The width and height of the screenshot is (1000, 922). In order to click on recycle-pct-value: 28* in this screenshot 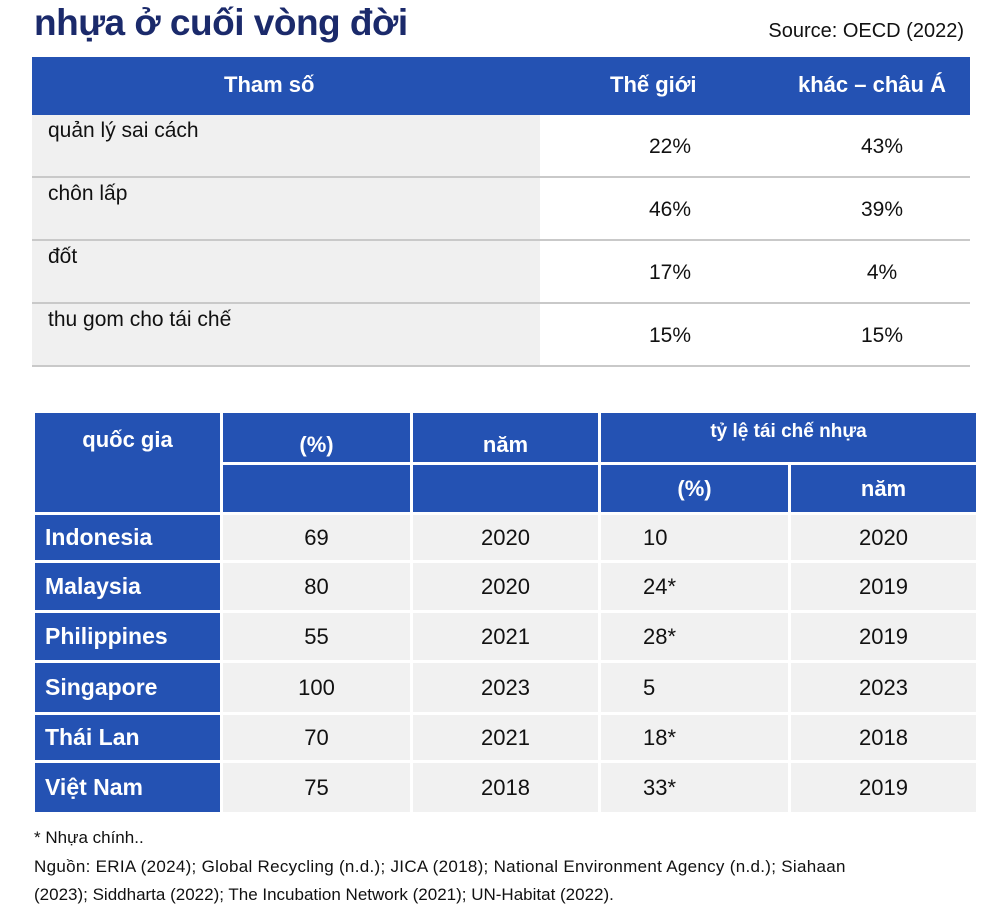, I will do `click(694, 636)`.